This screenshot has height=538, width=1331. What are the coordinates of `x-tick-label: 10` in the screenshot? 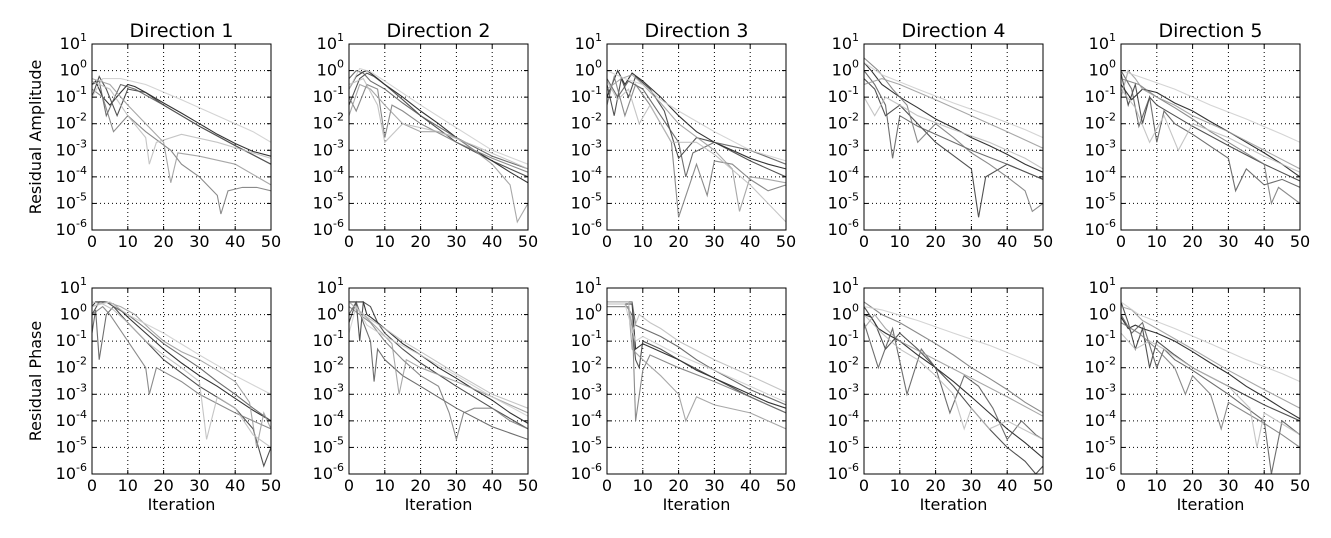 It's located at (643, 241).